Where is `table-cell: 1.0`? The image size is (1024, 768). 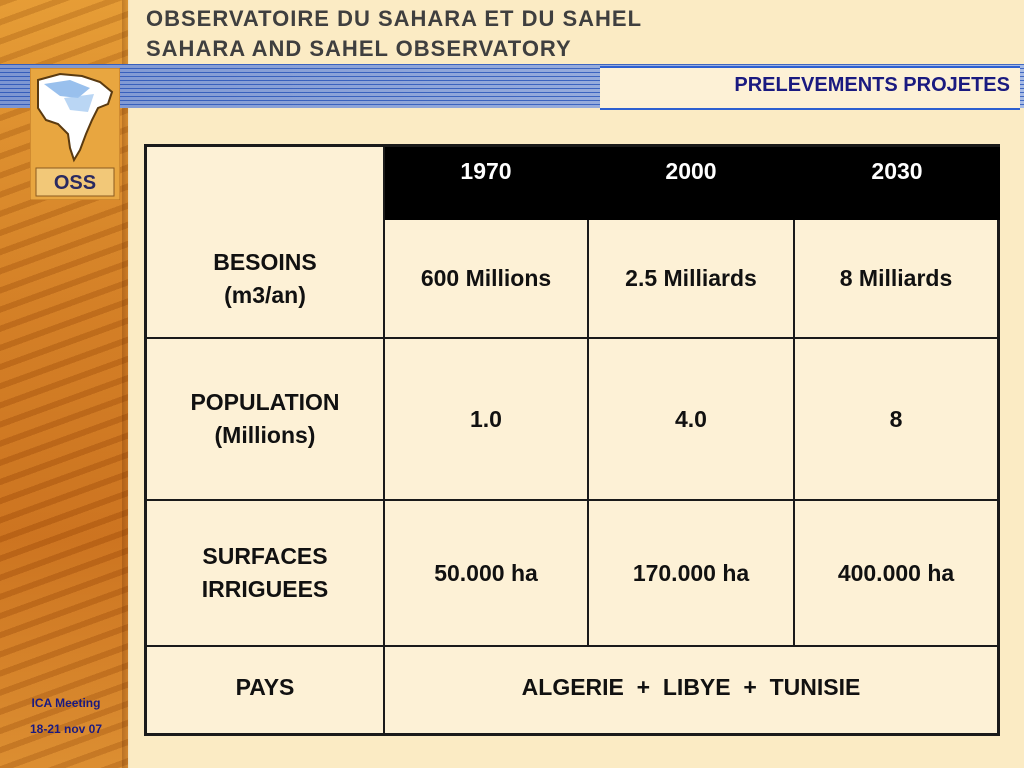 table-cell: 1.0 is located at coordinates (486, 418).